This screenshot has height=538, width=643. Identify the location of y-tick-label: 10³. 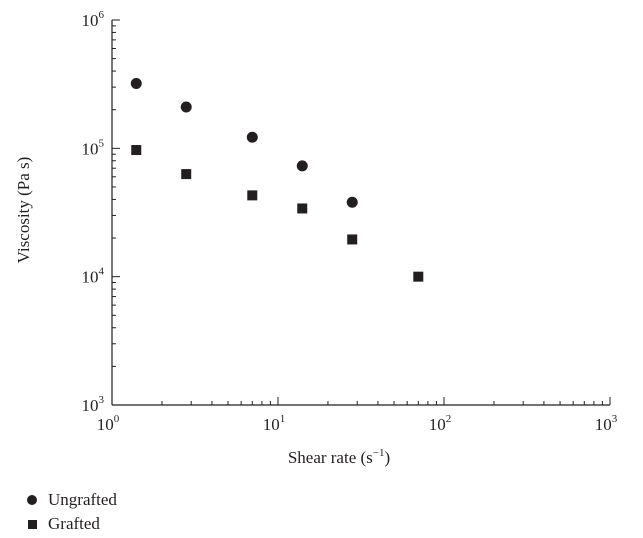
(93, 404).